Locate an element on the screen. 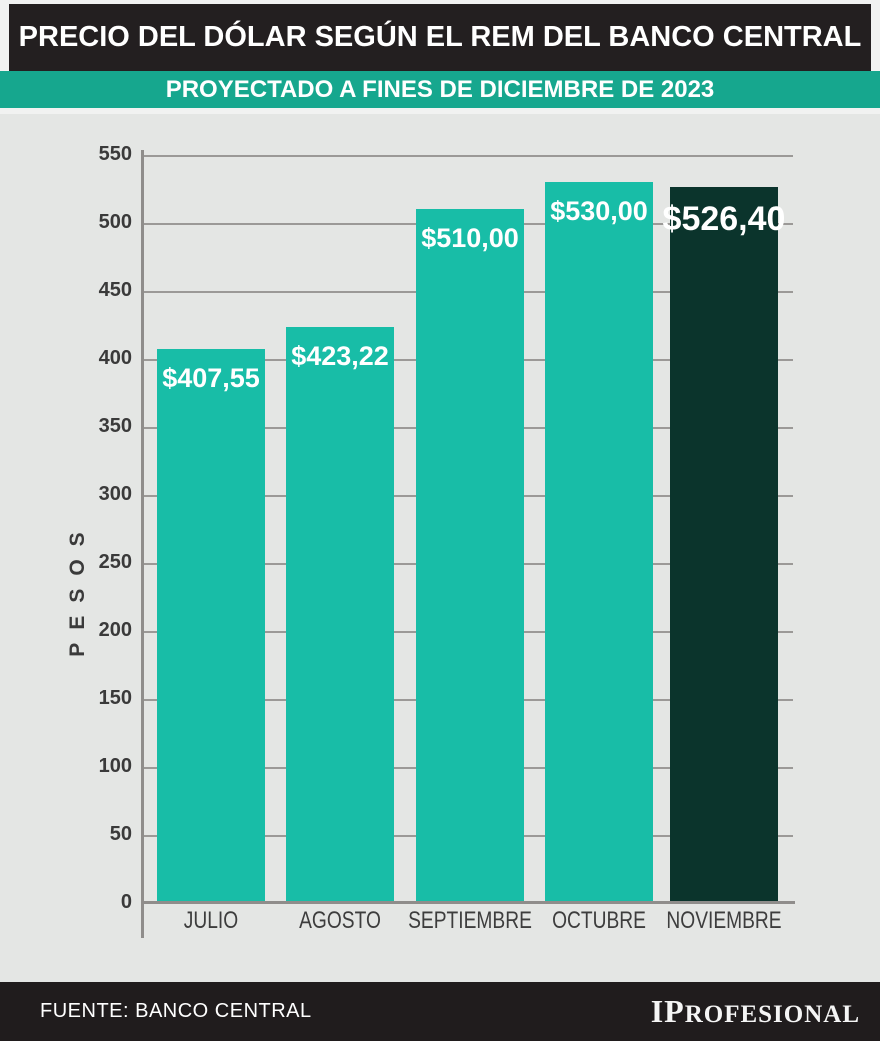 The height and width of the screenshot is (1041, 880). x-axis-label-noviembre: NOVIEMBRE is located at coordinates (724, 920).